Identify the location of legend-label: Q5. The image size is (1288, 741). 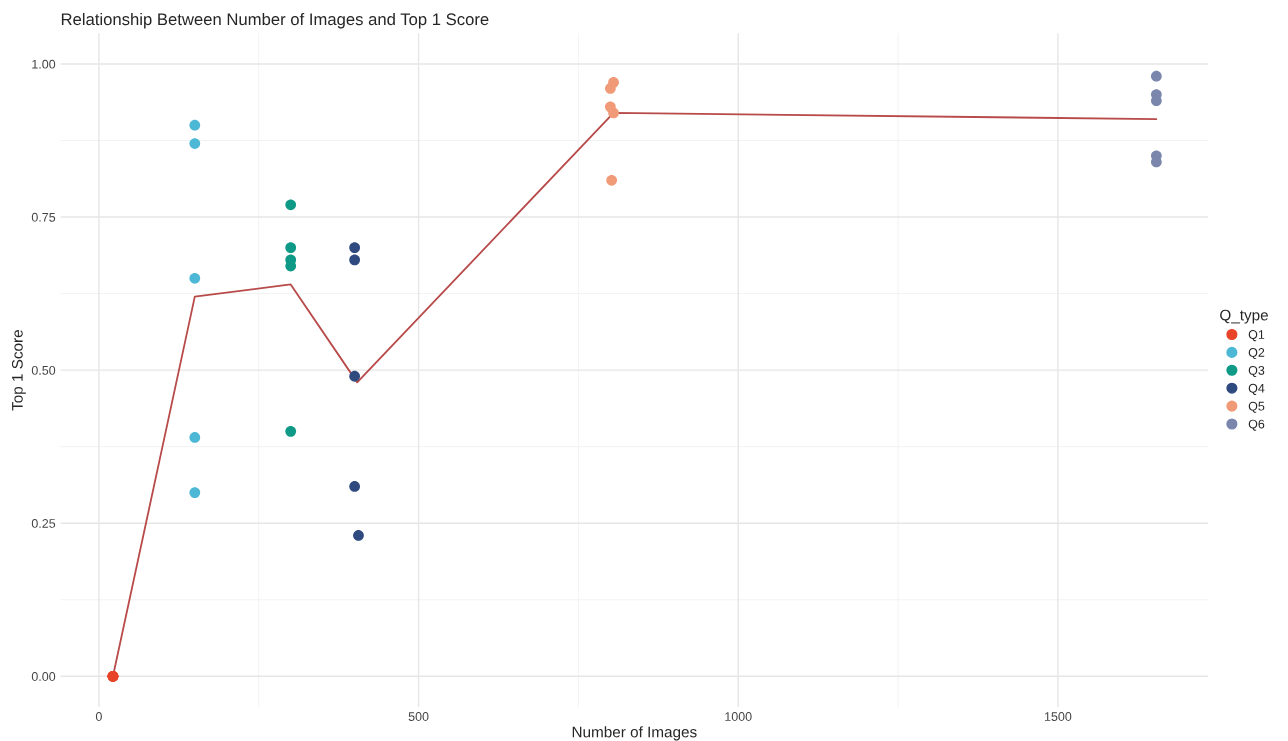
(1256, 407).